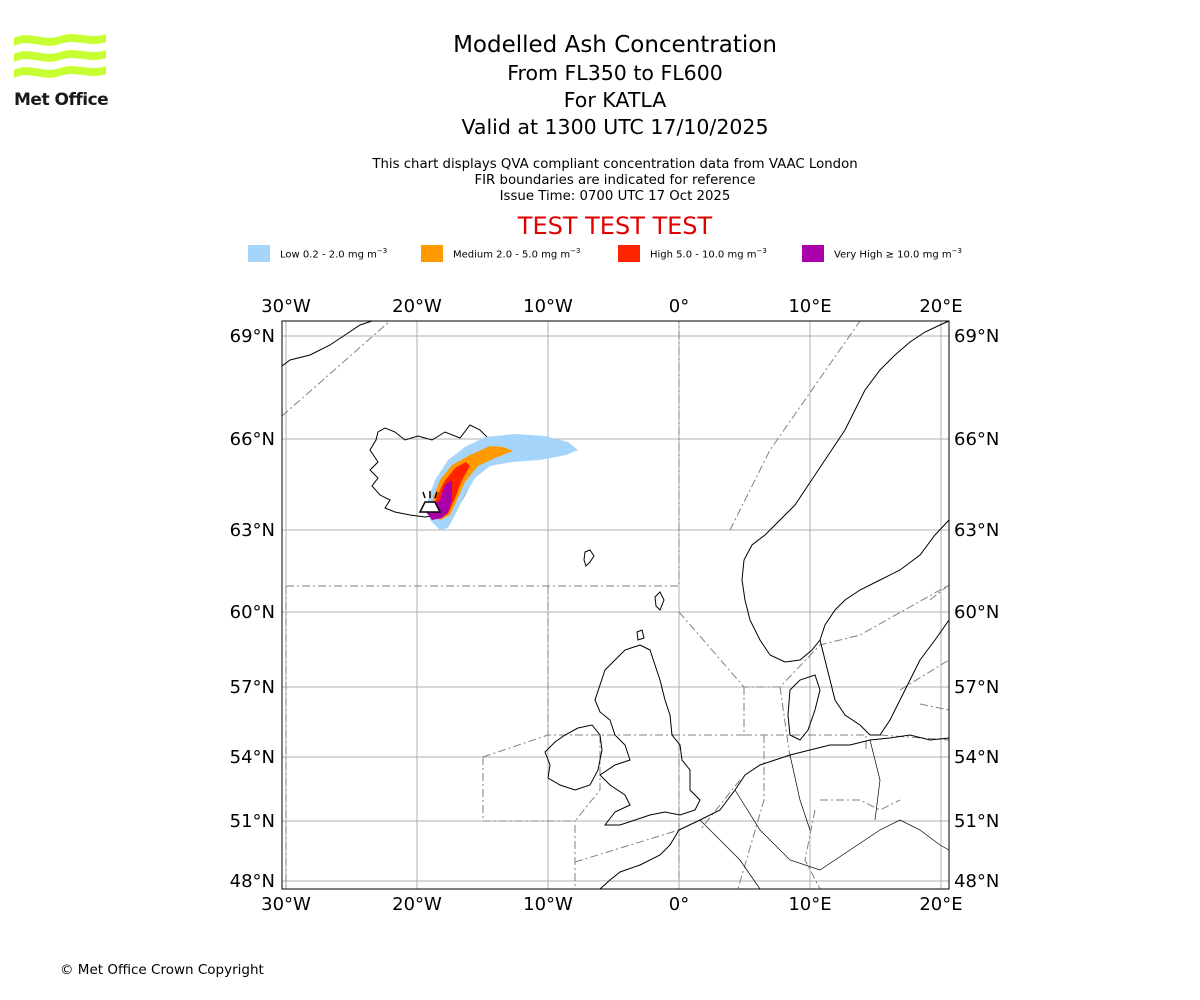  What do you see at coordinates (615, 196) in the screenshot?
I see `issue-time: Issue Time: 0700 UTC 17 Oct 2025` at bounding box center [615, 196].